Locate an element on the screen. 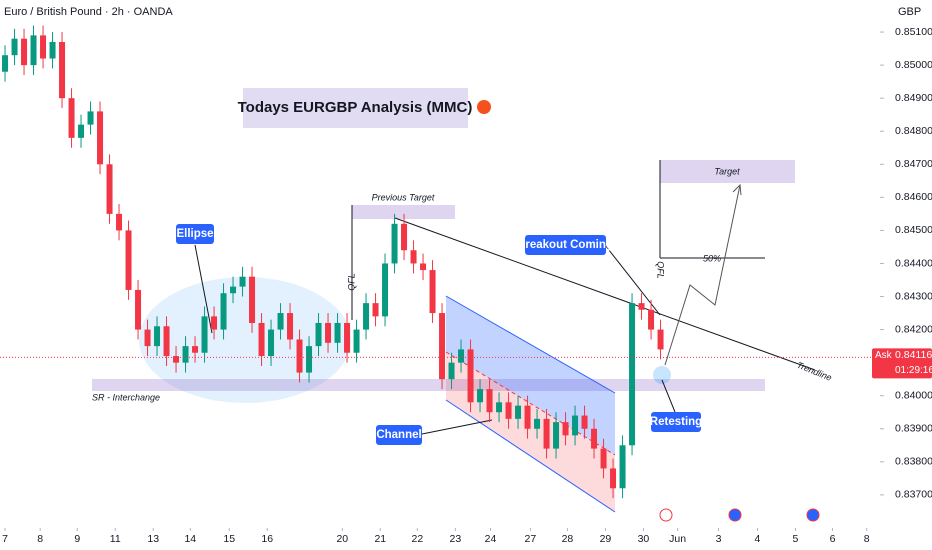 The image size is (932, 550). label-box is located at coordinates (565, 245).